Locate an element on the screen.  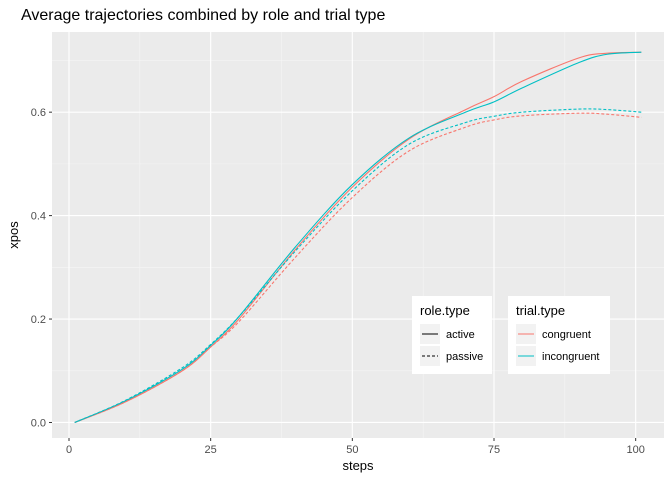
x-tick-label: 75 is located at coordinates (494, 450).